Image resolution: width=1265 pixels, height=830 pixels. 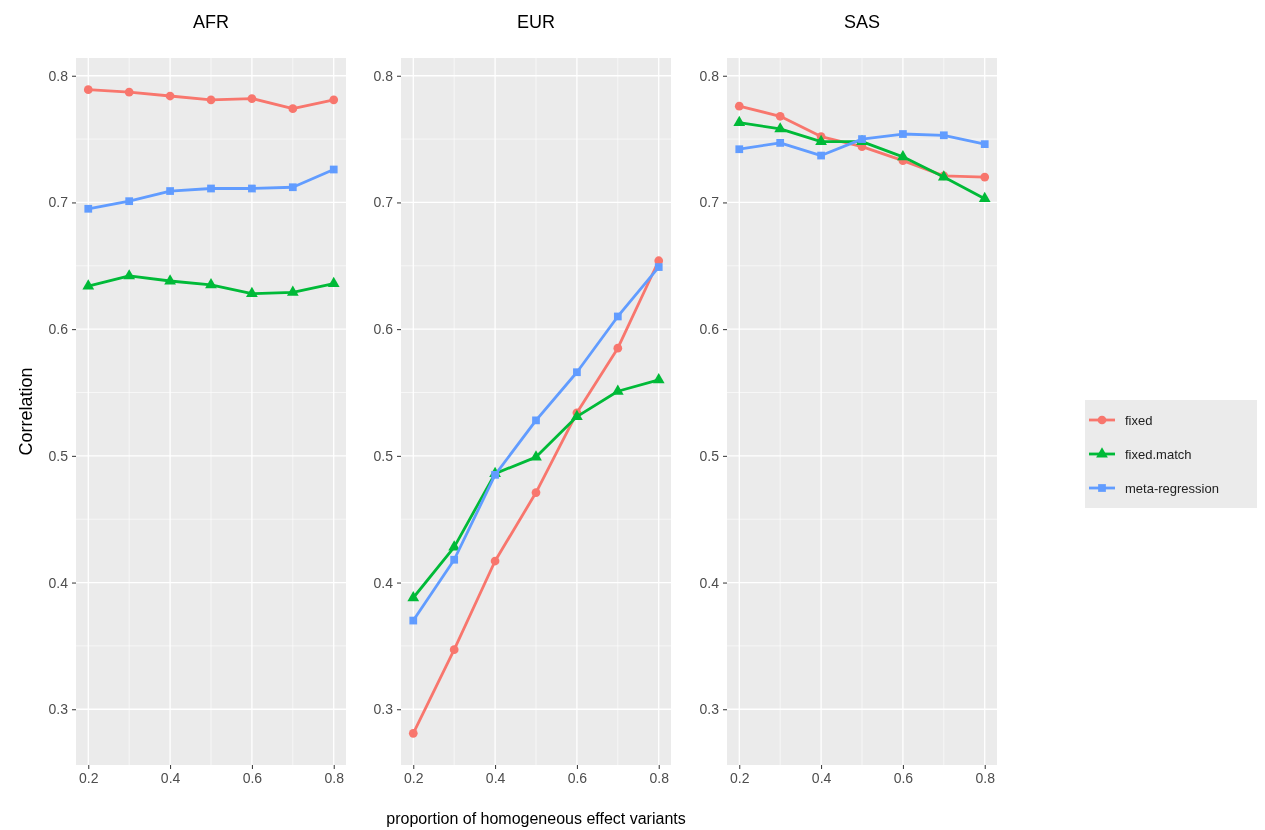 What do you see at coordinates (1158, 454) in the screenshot?
I see `legend-label: fixed.match` at bounding box center [1158, 454].